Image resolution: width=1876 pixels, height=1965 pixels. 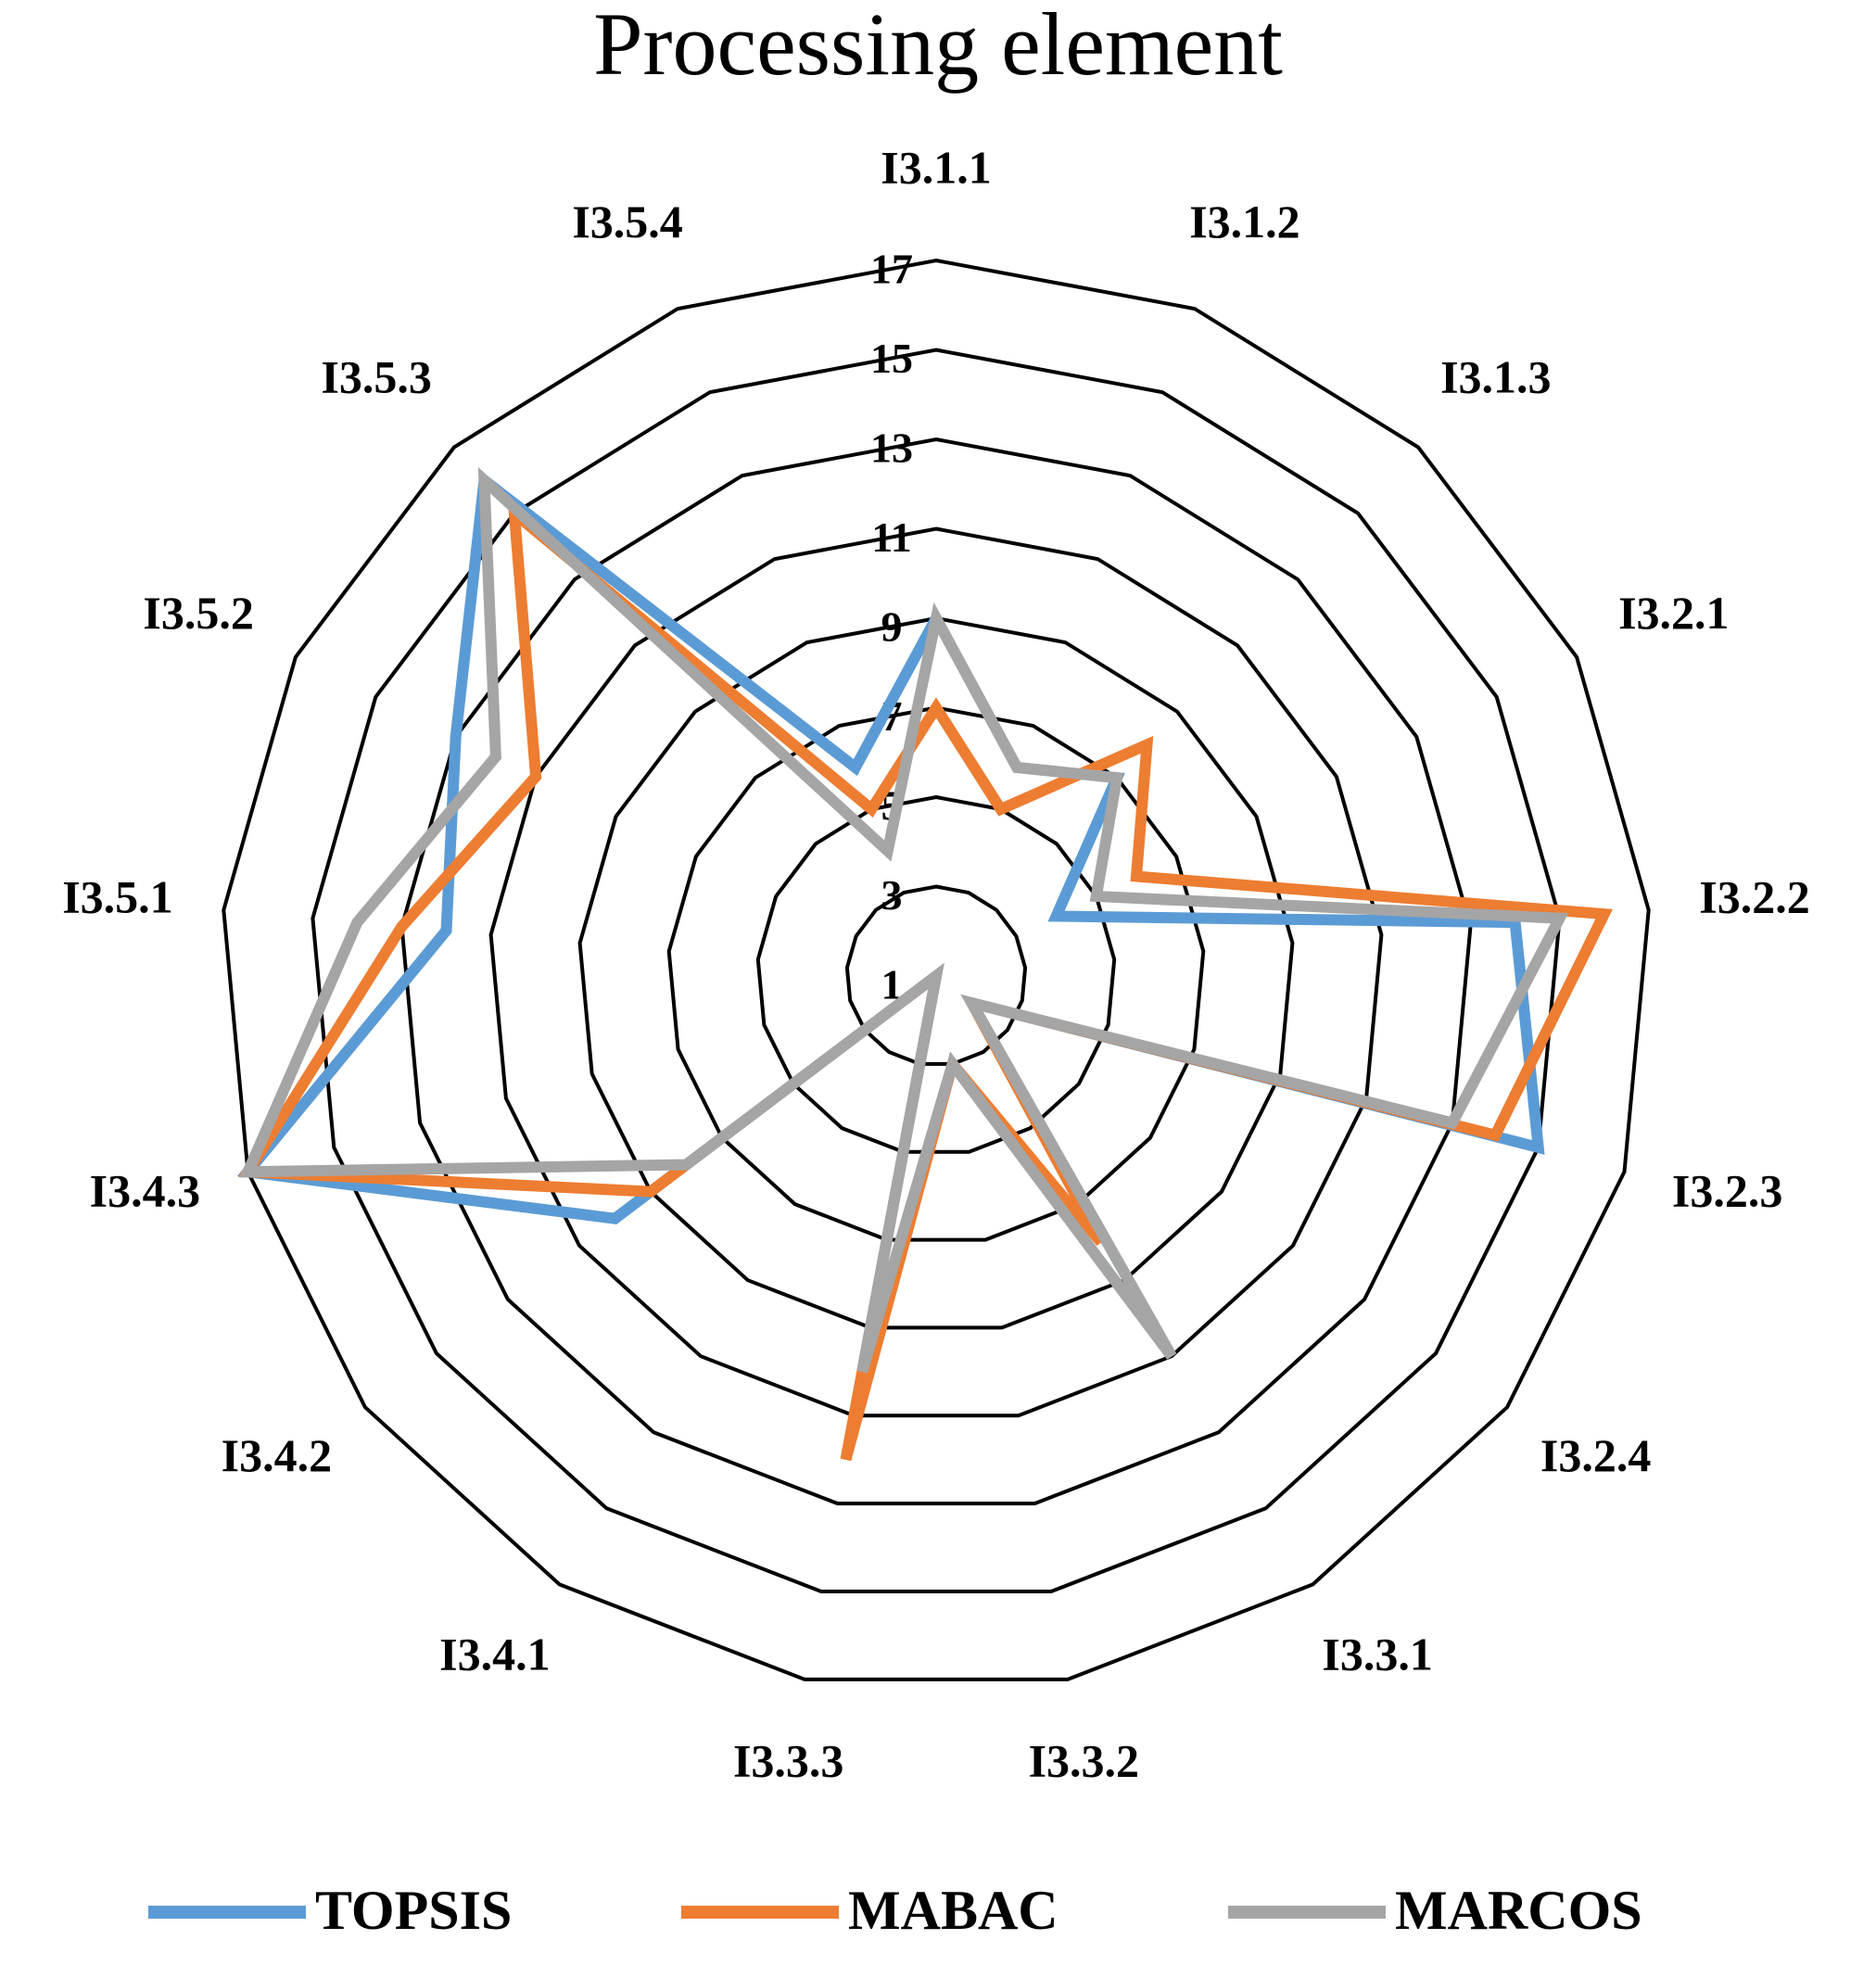 What do you see at coordinates (1495, 377) in the screenshot?
I see `category-label: I3.1.3` at bounding box center [1495, 377].